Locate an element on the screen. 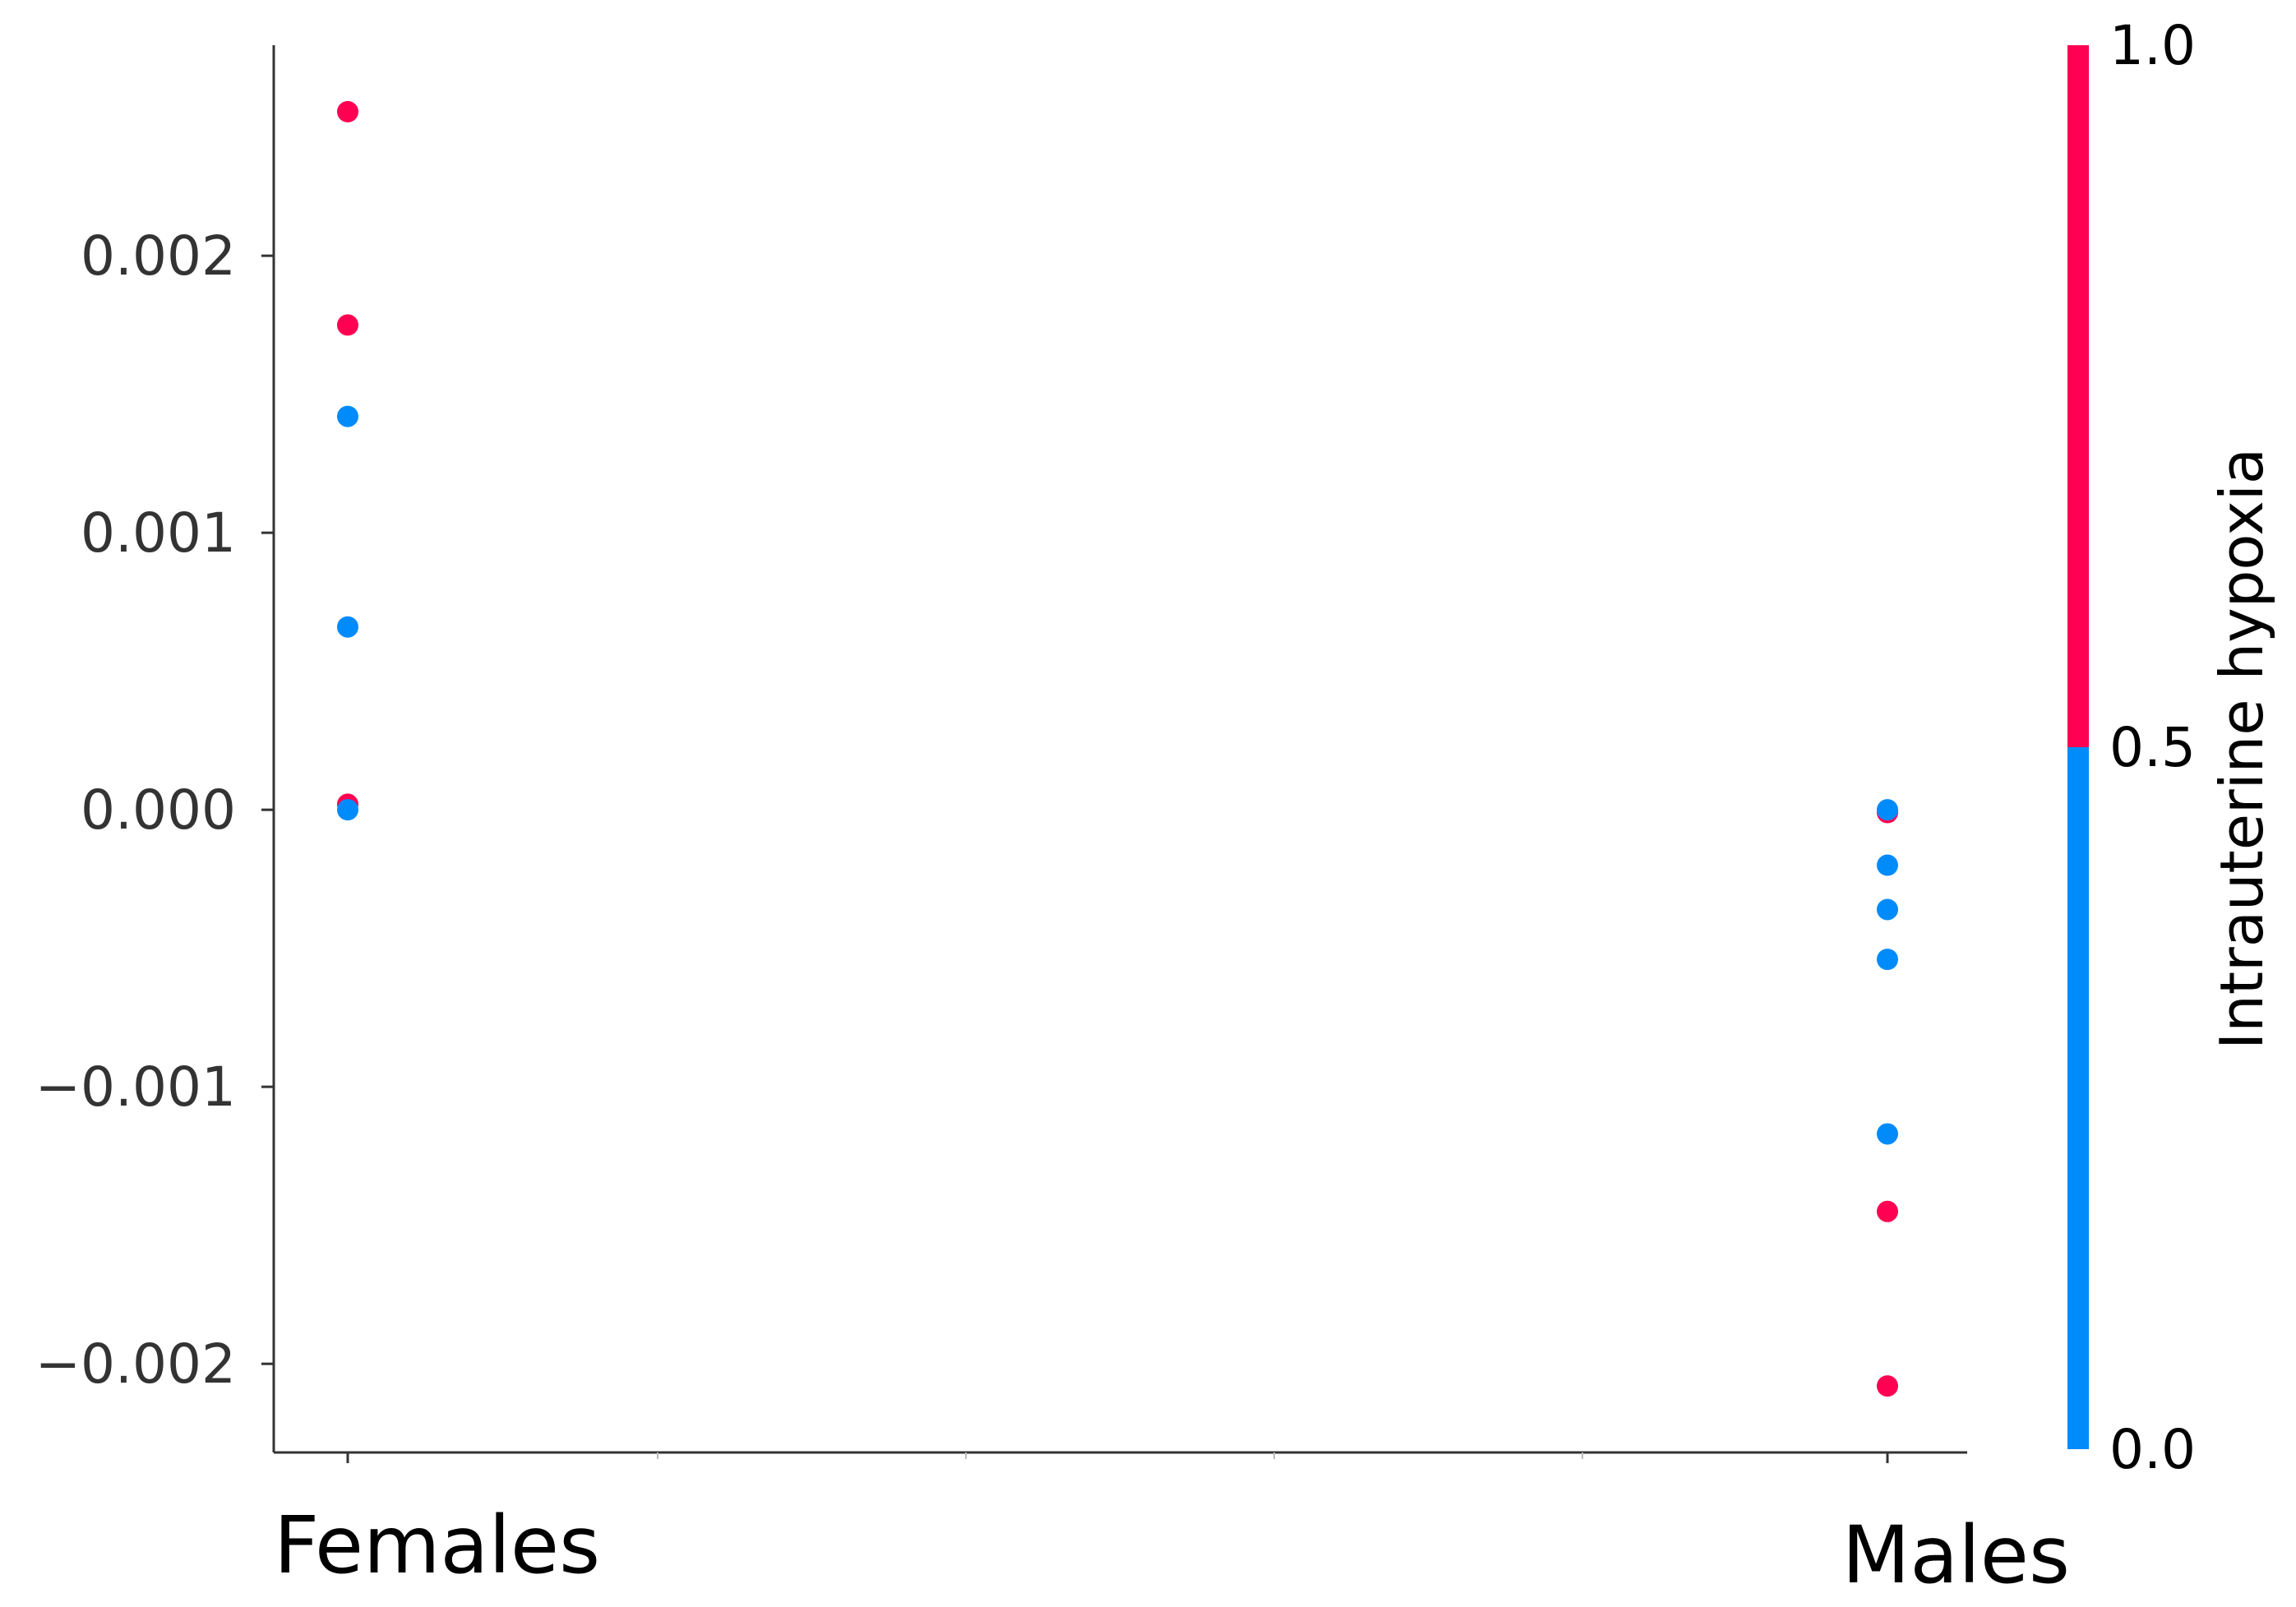 This screenshot has width=2296, height=1607. y-tick-label: 0.001 is located at coordinates (158, 533).